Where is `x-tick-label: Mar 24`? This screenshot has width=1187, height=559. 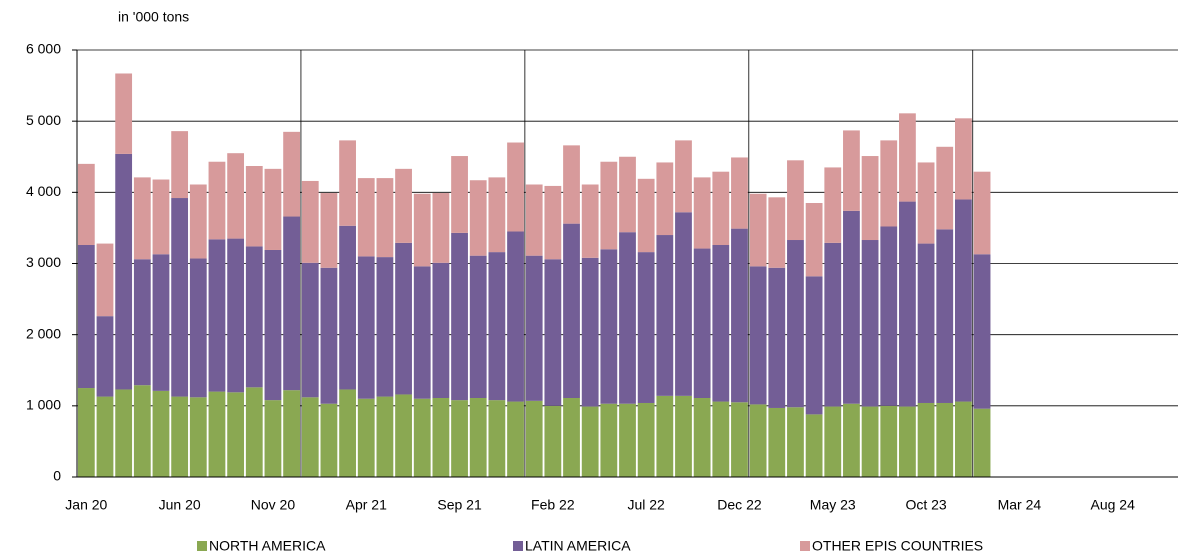 x-tick-label: Mar 24 is located at coordinates (1020, 505).